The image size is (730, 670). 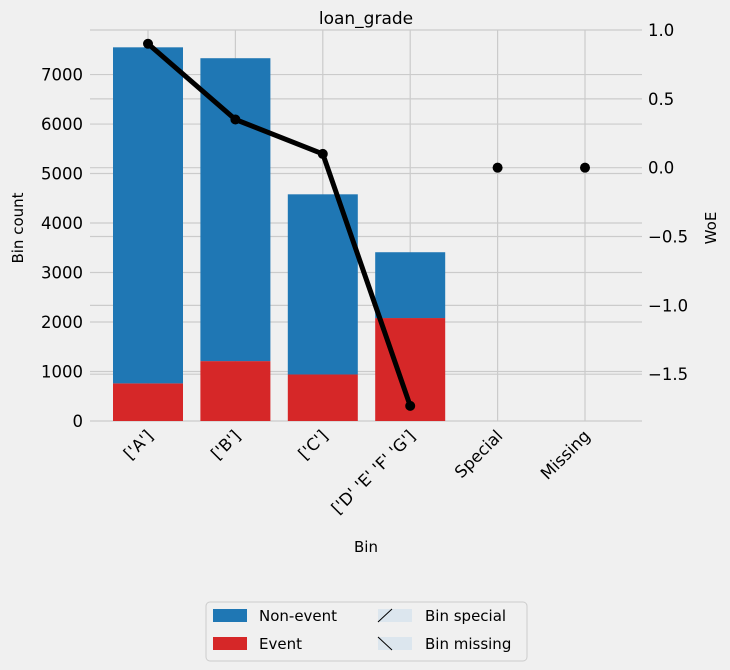 What do you see at coordinates (62, 223) in the screenshot?
I see `y-tick-label: 4000` at bounding box center [62, 223].